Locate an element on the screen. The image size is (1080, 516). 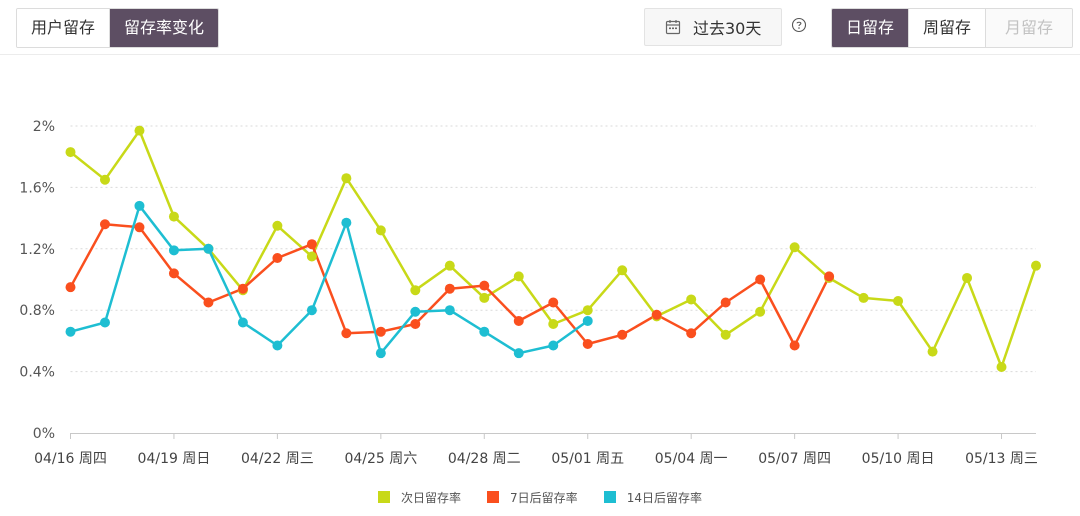
date-range-button: 过去30天 is located at coordinates (713, 27).